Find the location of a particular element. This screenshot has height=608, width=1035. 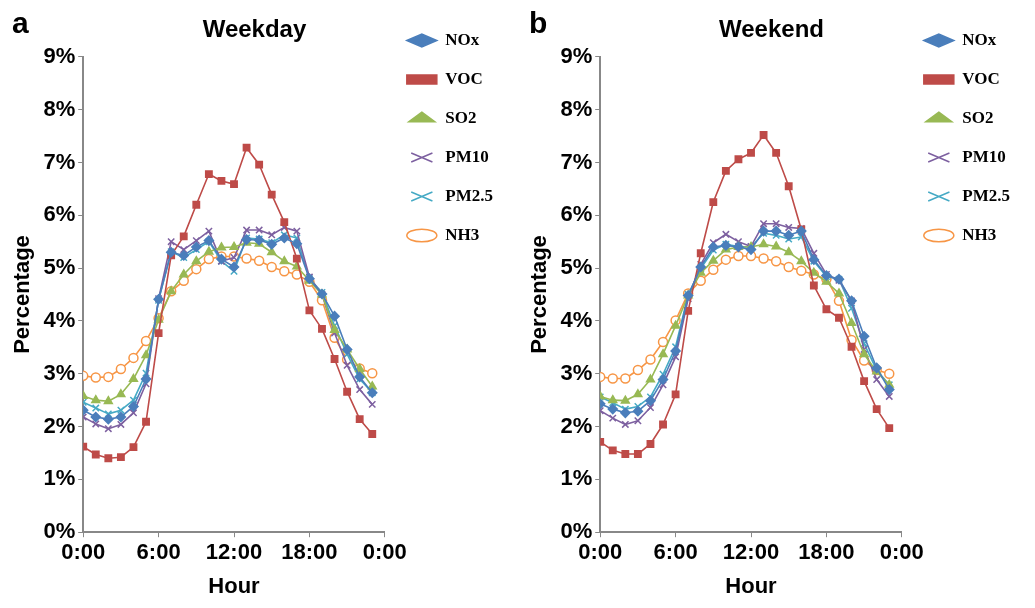

chart-title: Weekday is located at coordinates (254, 29).